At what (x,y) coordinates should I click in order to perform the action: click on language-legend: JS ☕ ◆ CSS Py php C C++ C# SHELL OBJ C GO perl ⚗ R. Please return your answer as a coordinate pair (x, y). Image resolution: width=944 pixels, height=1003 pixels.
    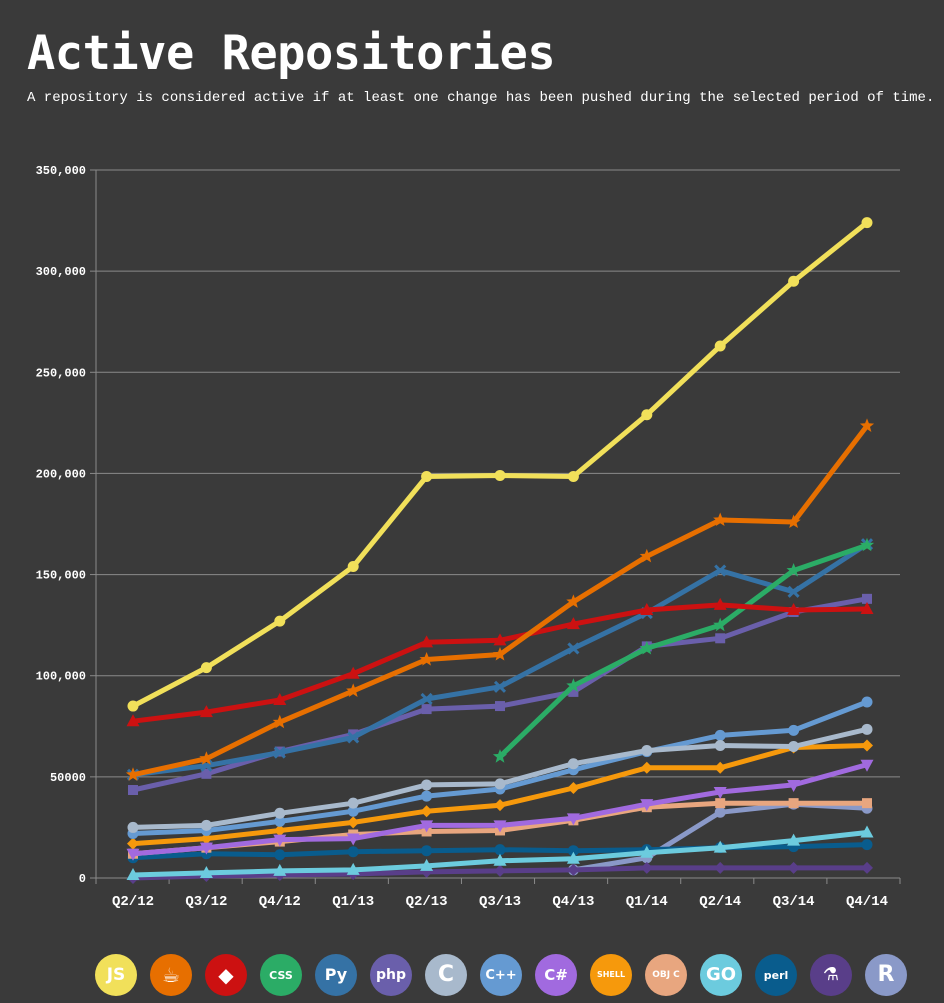
    Looking at the image, I should click on (501, 975).